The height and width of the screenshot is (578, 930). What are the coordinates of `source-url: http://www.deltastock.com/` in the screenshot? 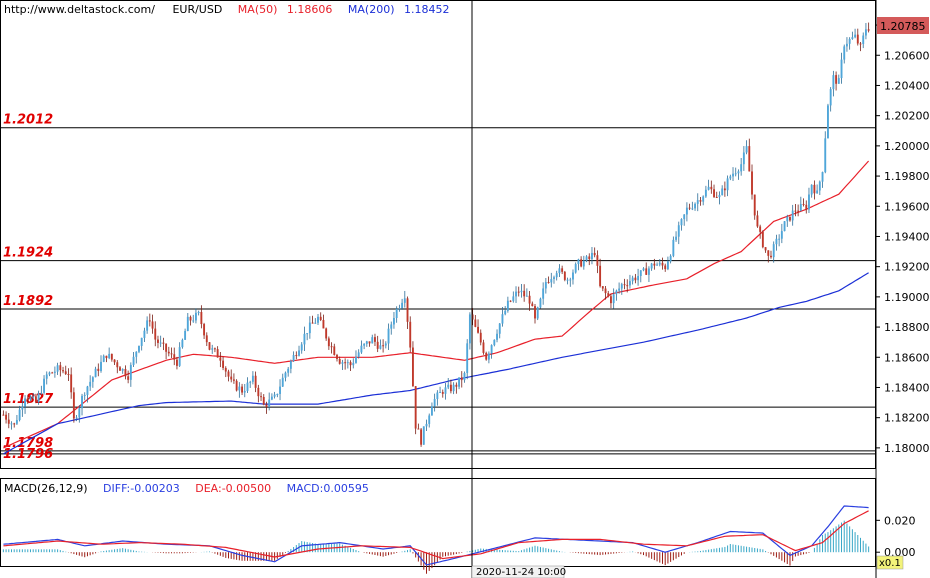 It's located at (79, 9).